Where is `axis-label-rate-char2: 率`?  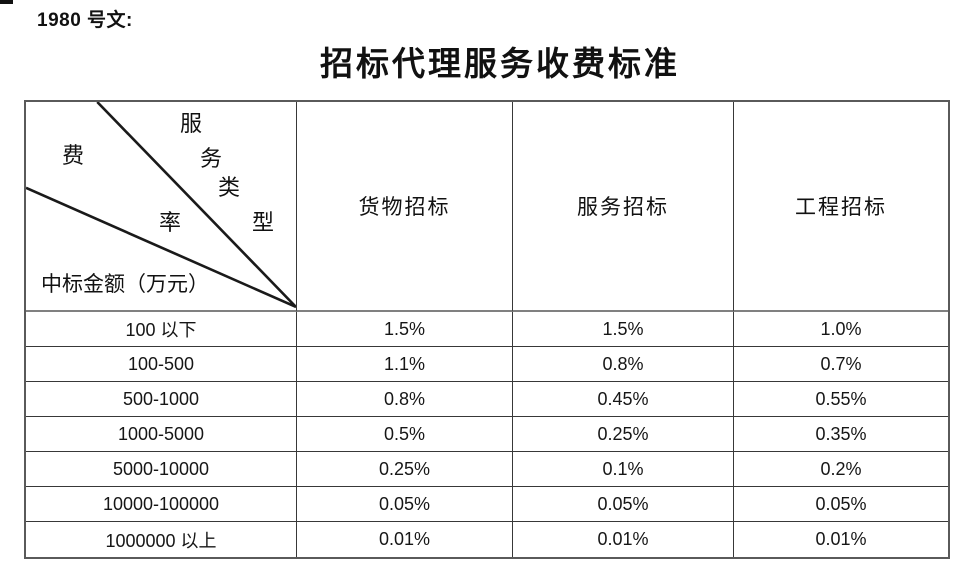
axis-label-rate-char2: 率 is located at coordinates (170, 222).